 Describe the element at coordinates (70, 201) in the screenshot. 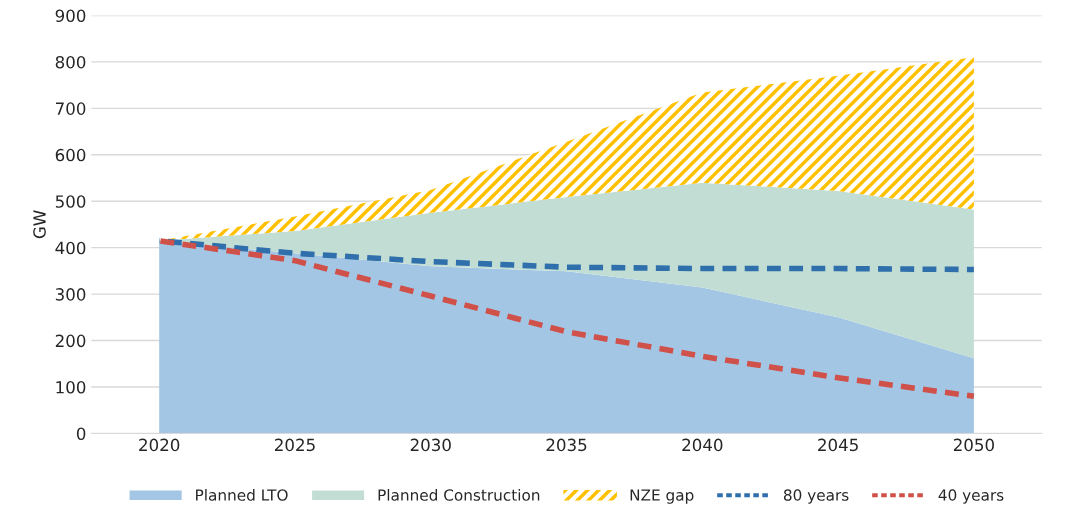

I see `y-tick-label: 500` at that location.